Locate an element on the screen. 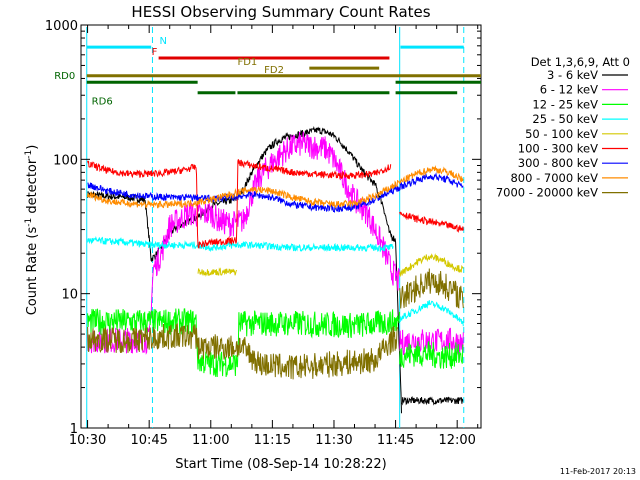 The image size is (640, 480). legend-entry-label: 12 - 25 keV is located at coordinates (565, 104).